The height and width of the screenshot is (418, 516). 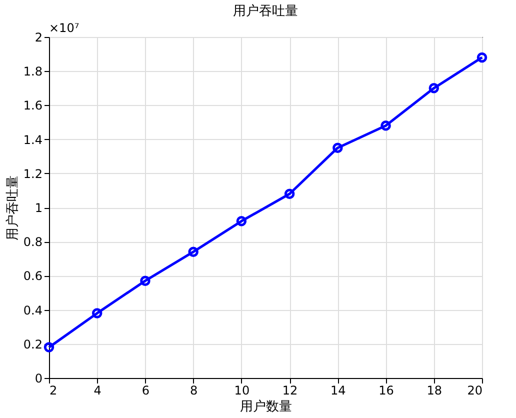 I want to click on text: ×10⁷, so click(x=64, y=28).